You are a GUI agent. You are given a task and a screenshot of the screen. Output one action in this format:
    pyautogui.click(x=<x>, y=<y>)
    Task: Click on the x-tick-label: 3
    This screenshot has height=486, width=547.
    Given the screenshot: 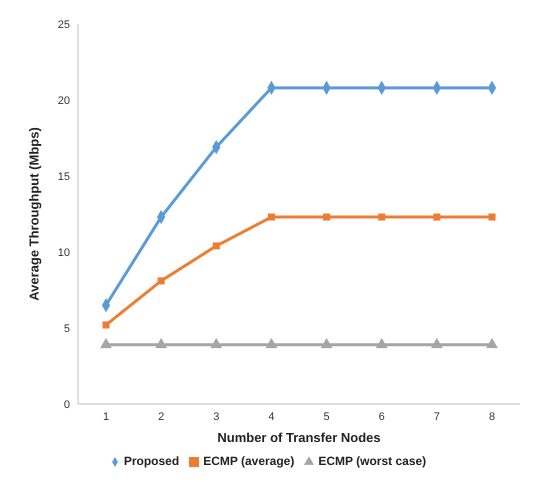 What is the action you would take?
    pyautogui.click(x=216, y=416)
    